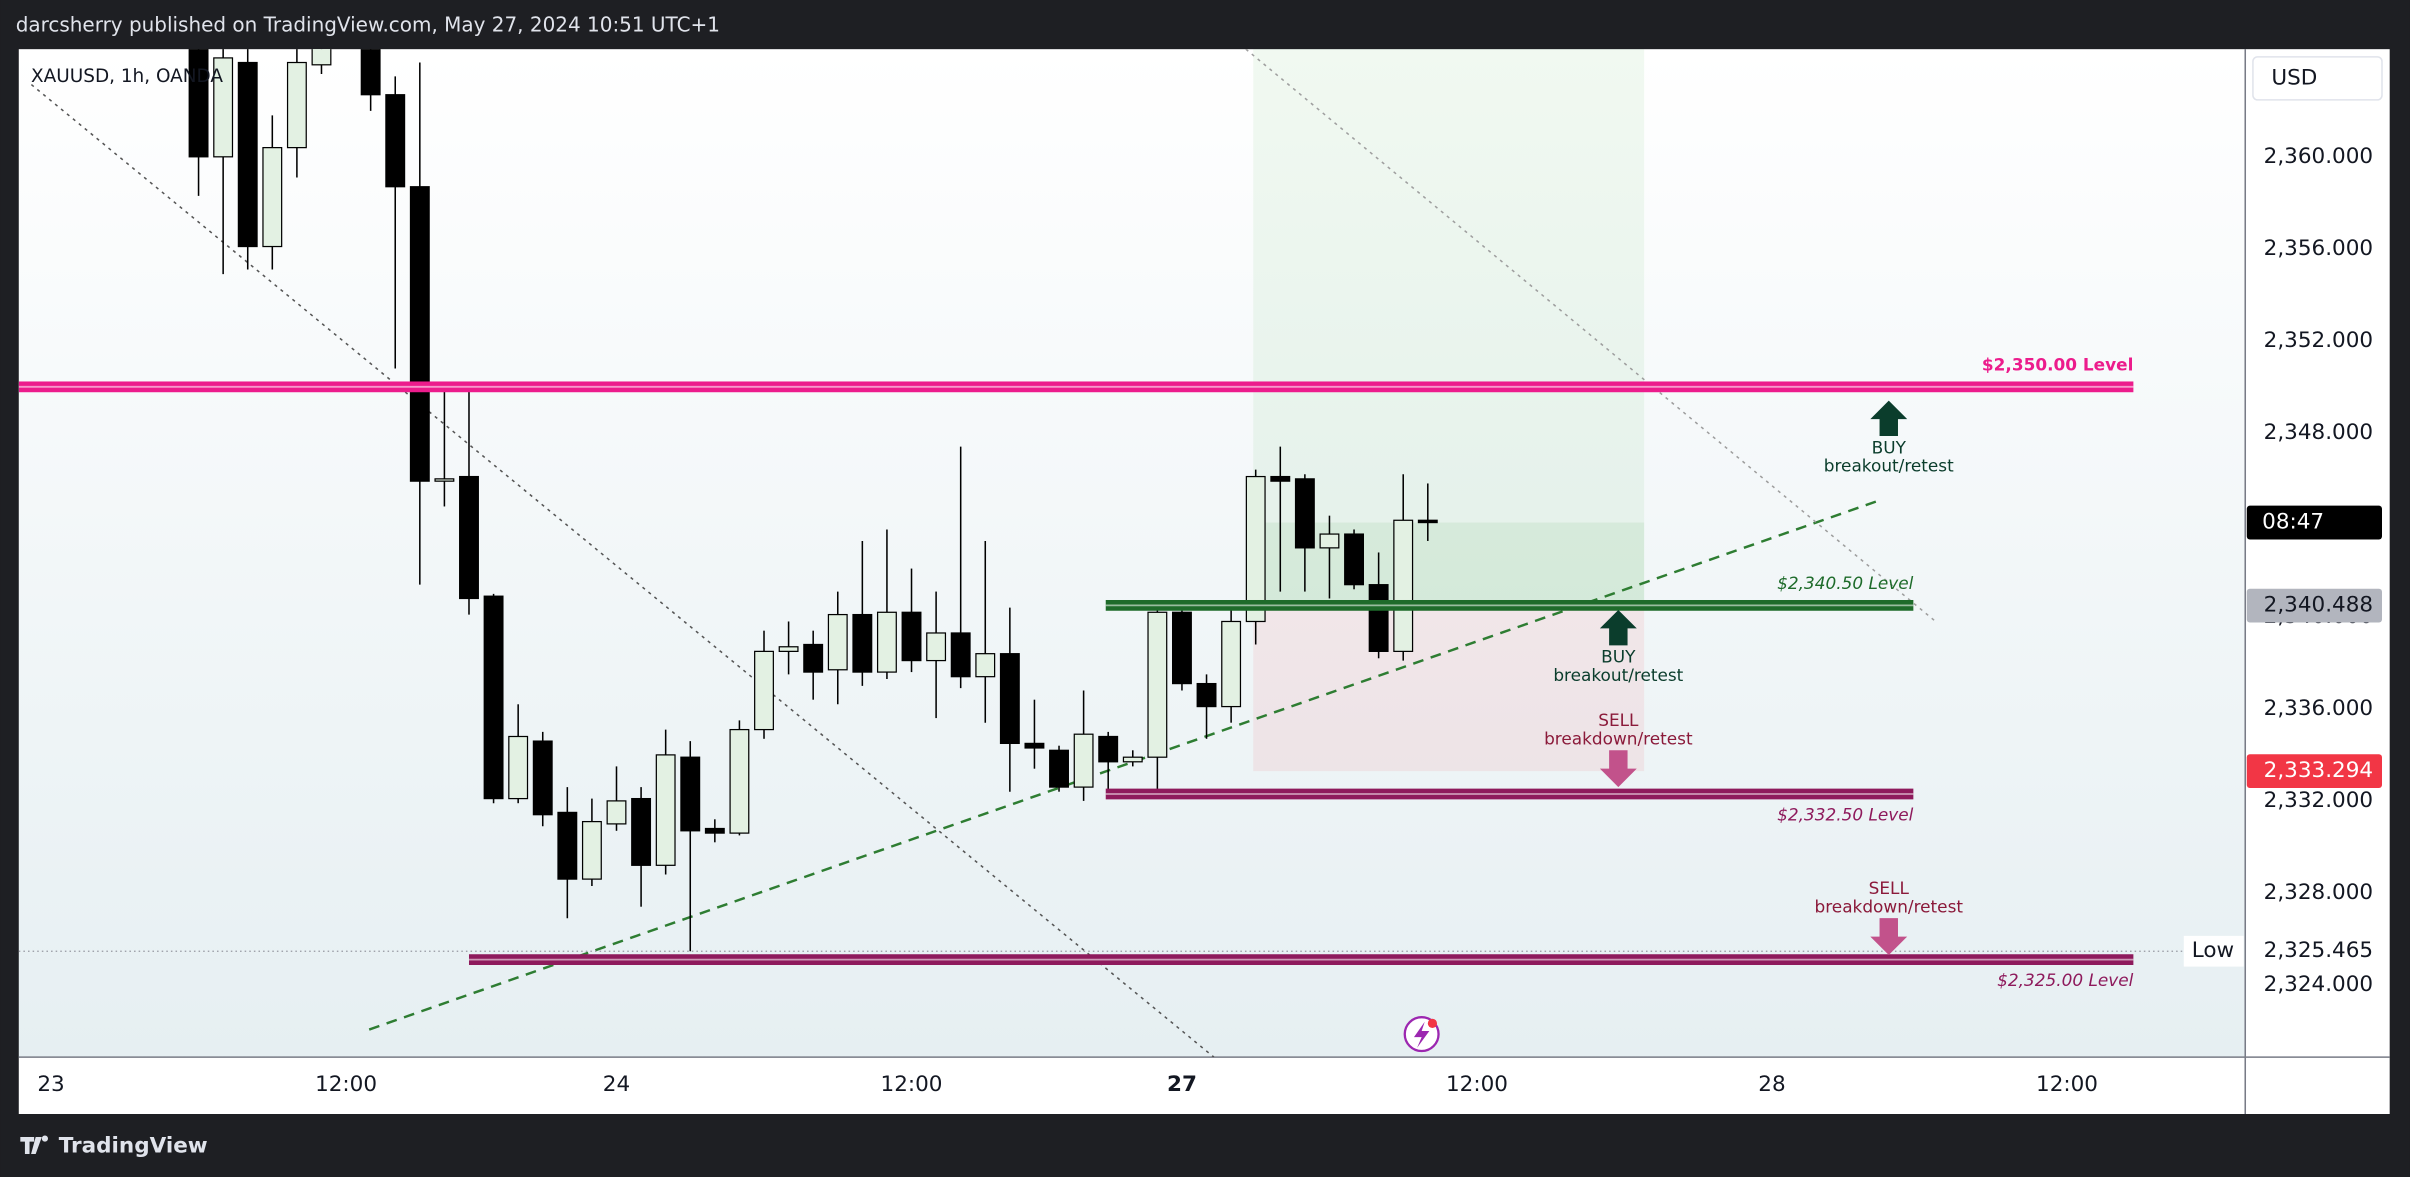 The height and width of the screenshot is (1177, 2410). I want to click on brand-logo, so click(34, 1144).